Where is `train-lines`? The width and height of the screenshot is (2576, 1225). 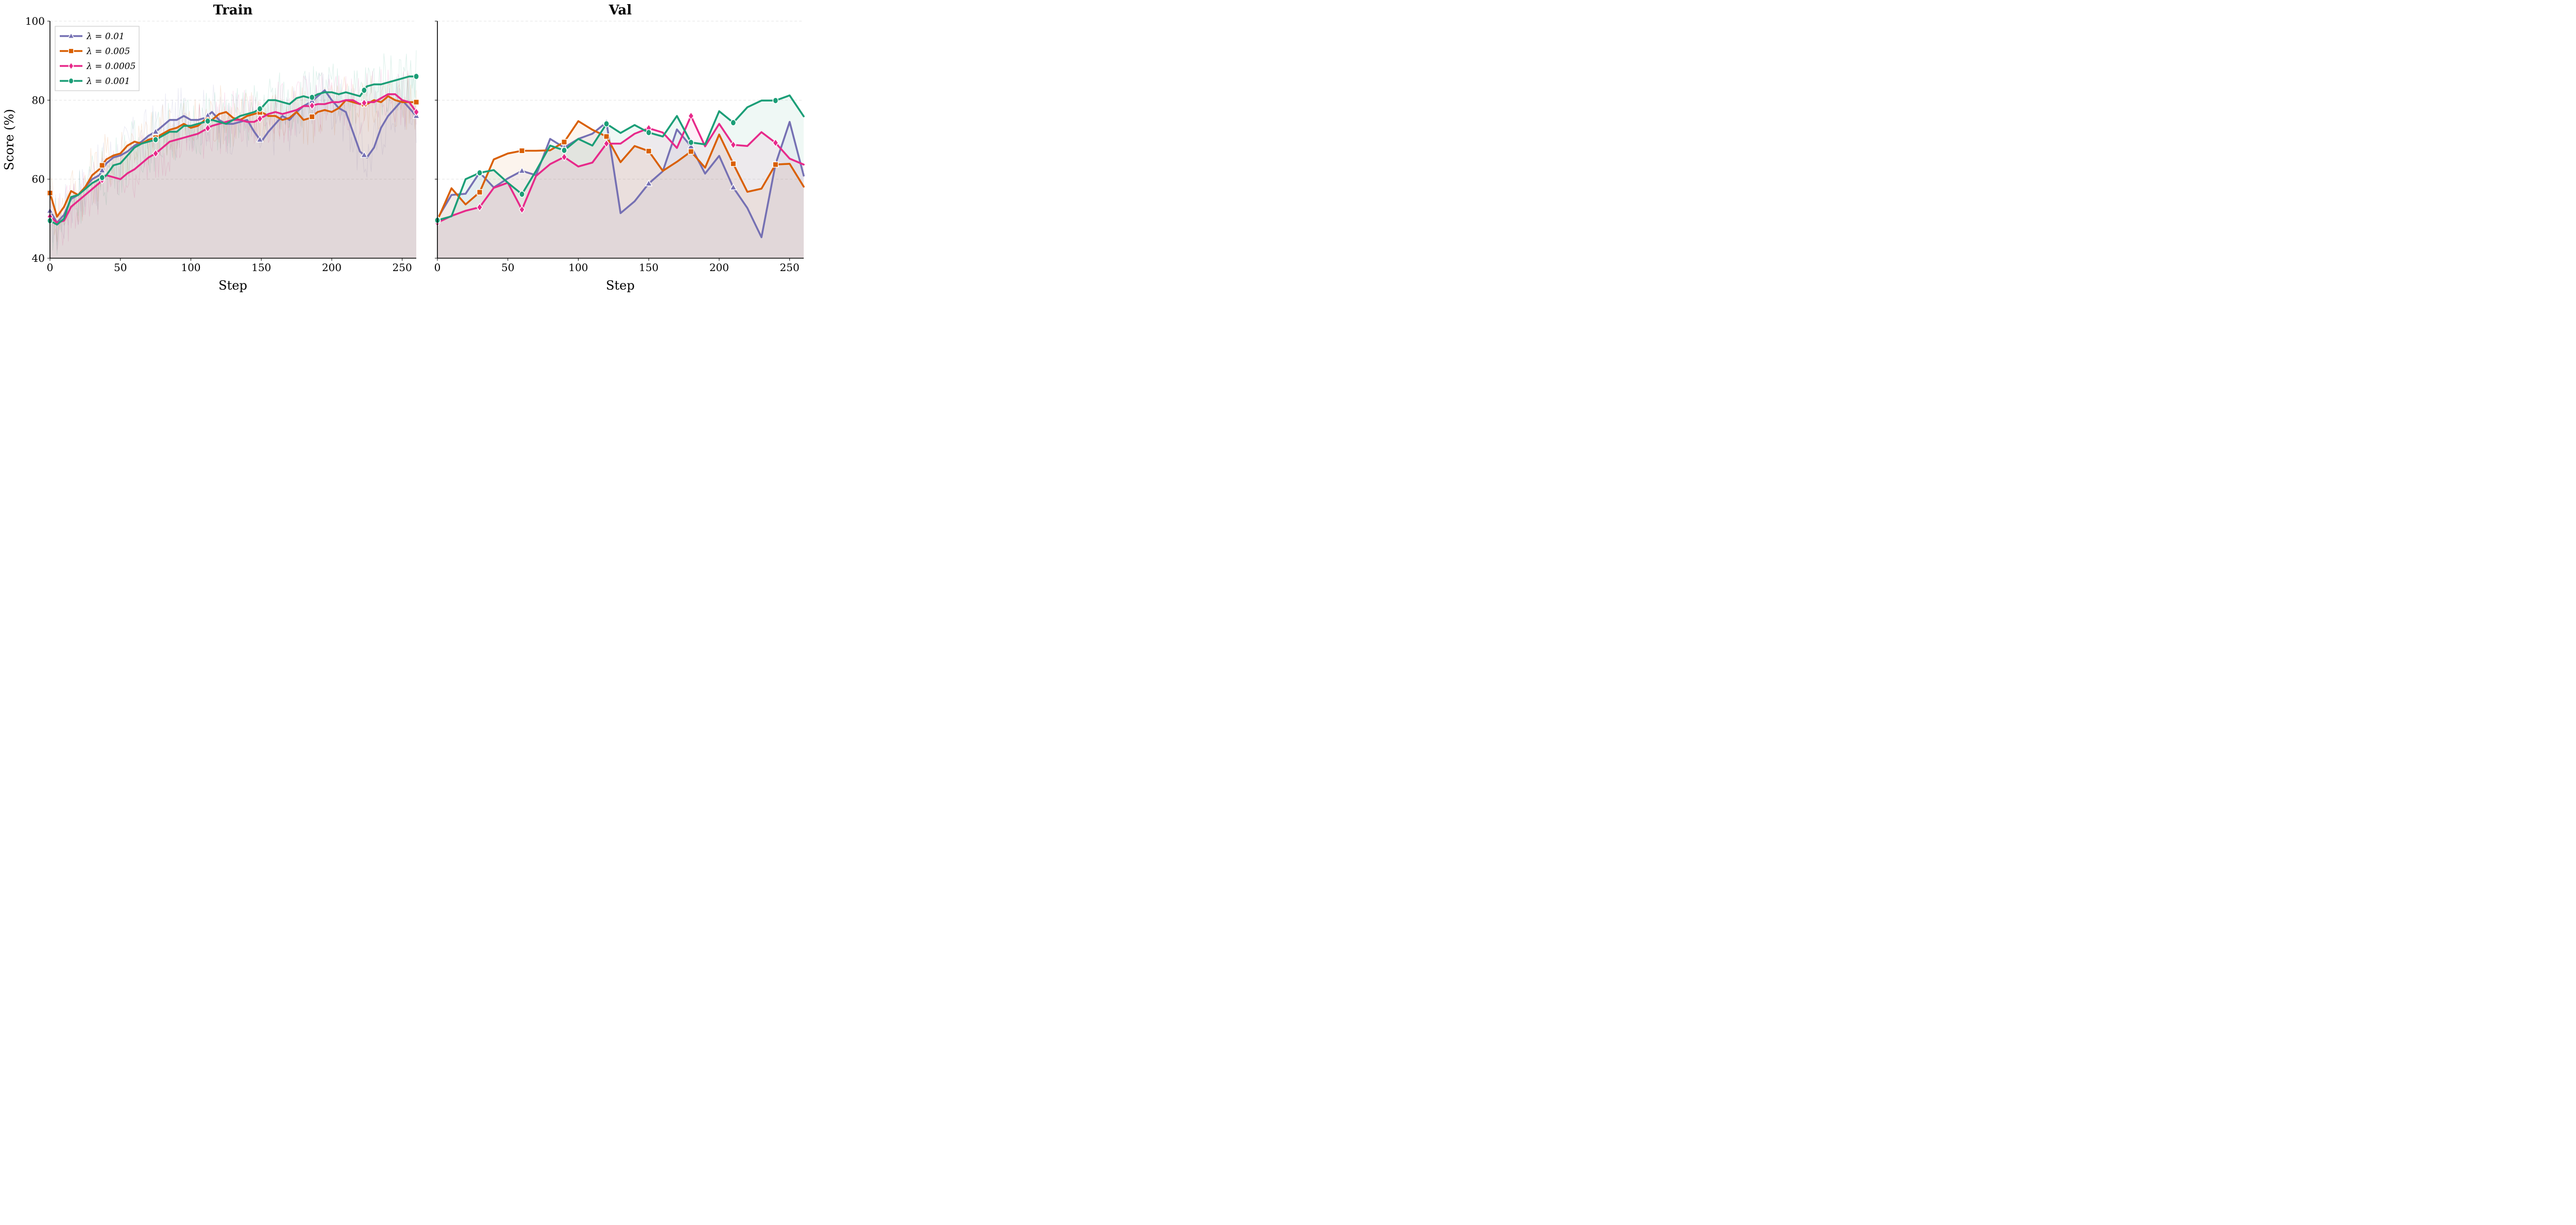
train-lines is located at coordinates (233, 151).